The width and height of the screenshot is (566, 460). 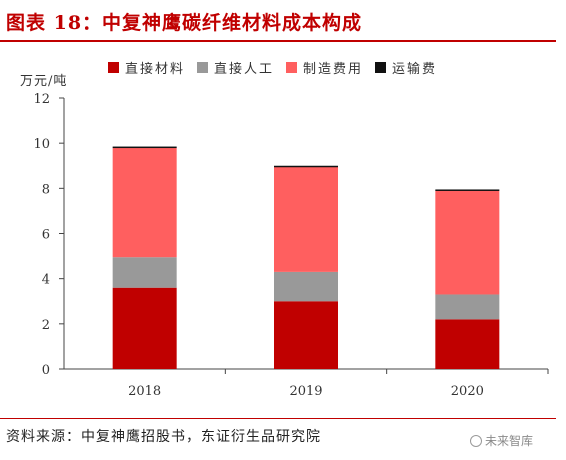 What do you see at coordinates (44, 81) in the screenshot?
I see `y-axis-unit-label: 万元/吨` at bounding box center [44, 81].